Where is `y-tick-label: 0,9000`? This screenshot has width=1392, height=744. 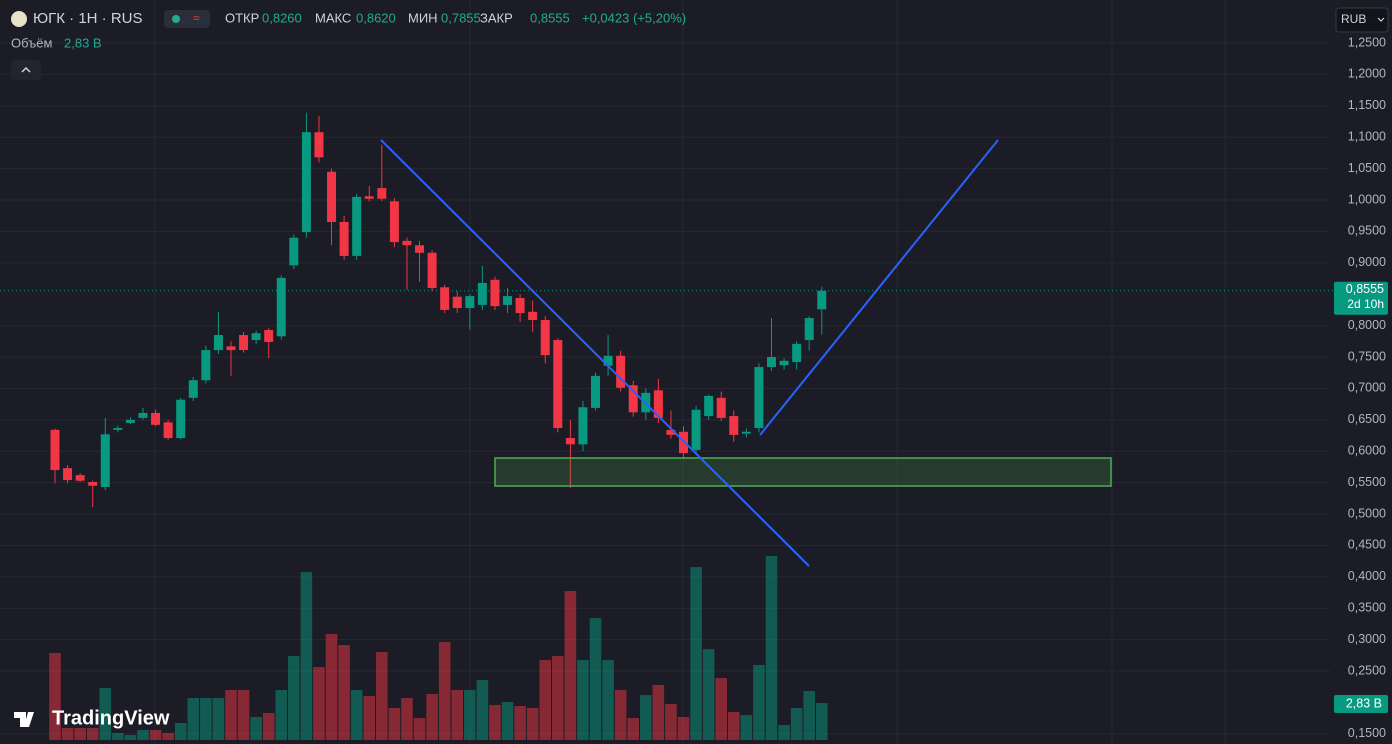 y-tick-label: 0,9000 is located at coordinates (1367, 262).